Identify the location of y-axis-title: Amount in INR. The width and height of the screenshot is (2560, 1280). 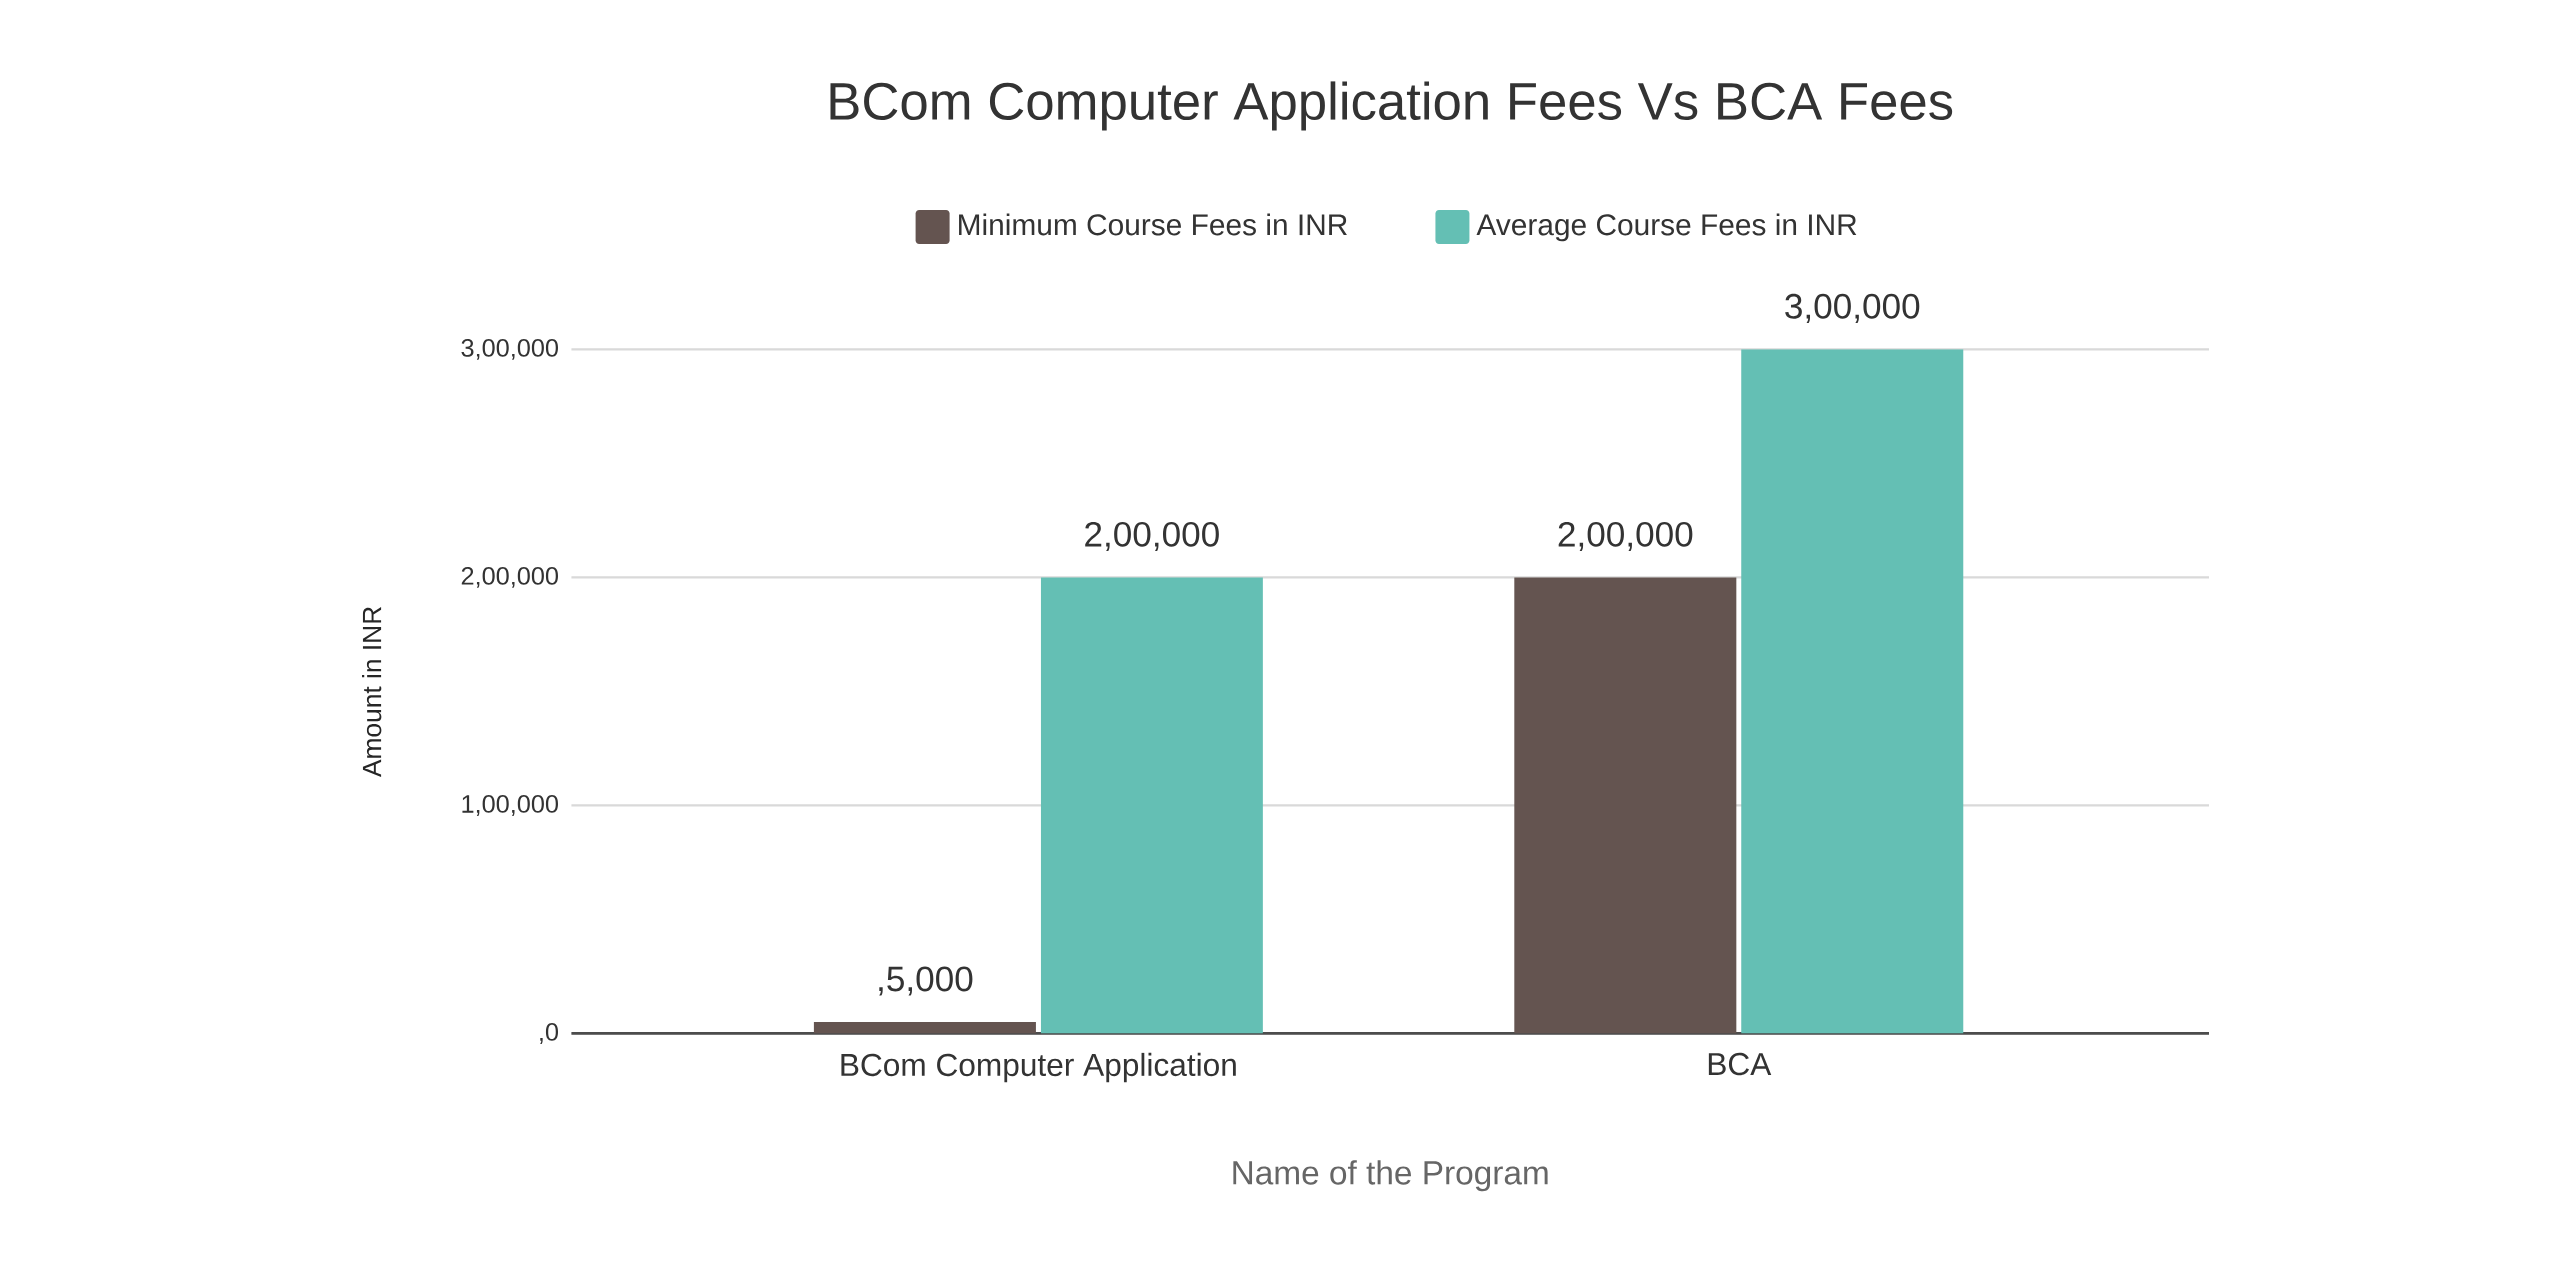
(372, 692).